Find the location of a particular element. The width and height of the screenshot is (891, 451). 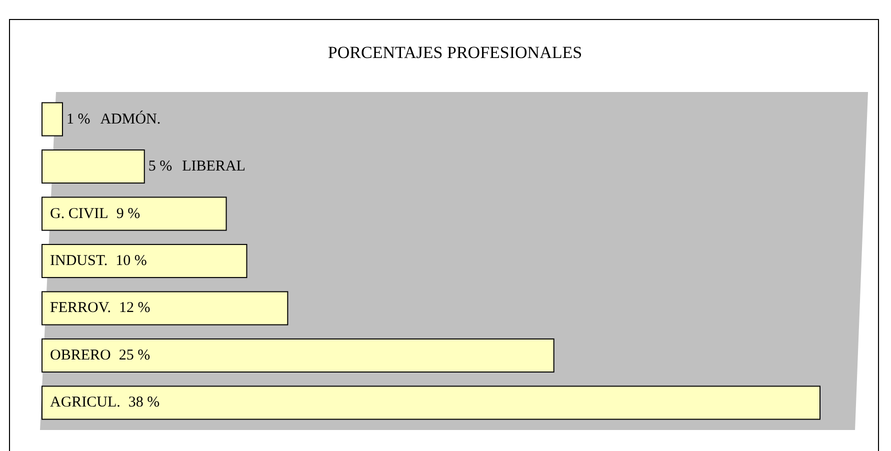

y-tick-label: G. CIVIL is located at coordinates (79, 214).